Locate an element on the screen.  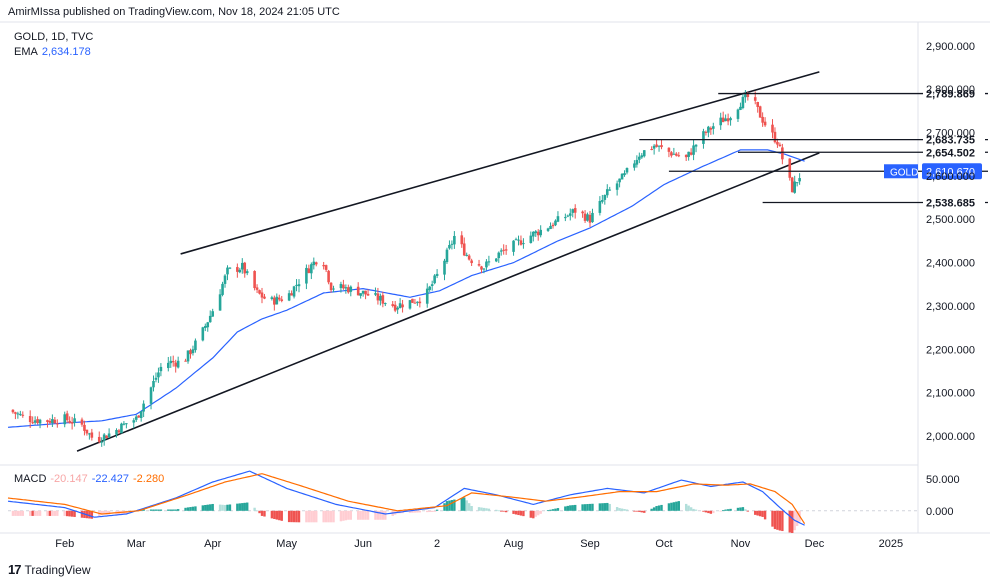
gold-symbol-label: GOLD is located at coordinates (904, 172).